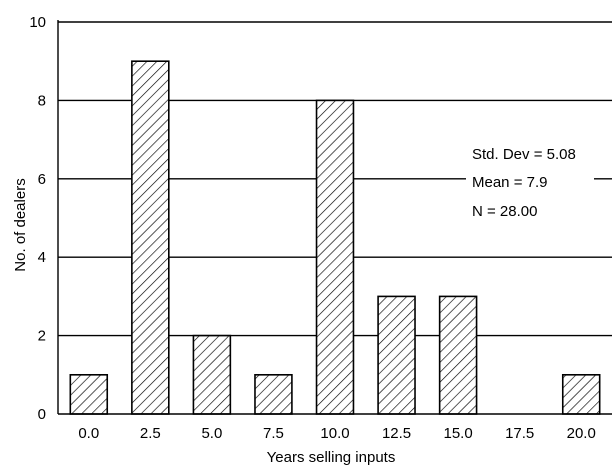  What do you see at coordinates (212, 374) in the screenshot?
I see `bar-5.0` at bounding box center [212, 374].